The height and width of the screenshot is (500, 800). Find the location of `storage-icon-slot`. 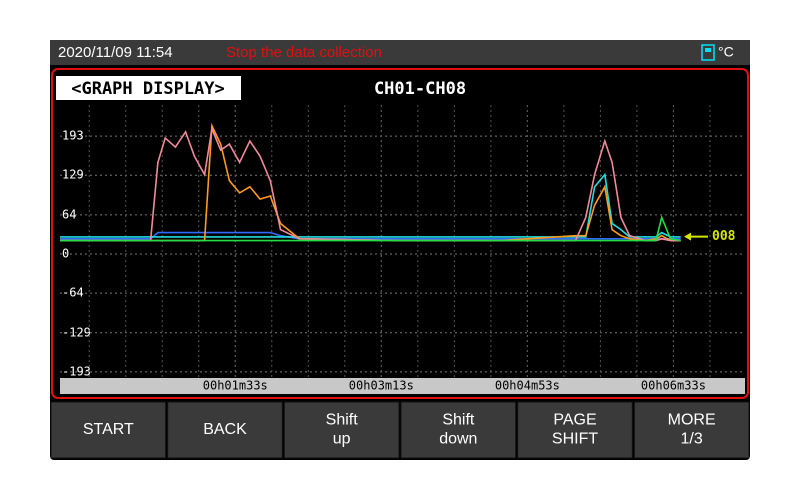

storage-icon-slot is located at coordinates (708, 50).